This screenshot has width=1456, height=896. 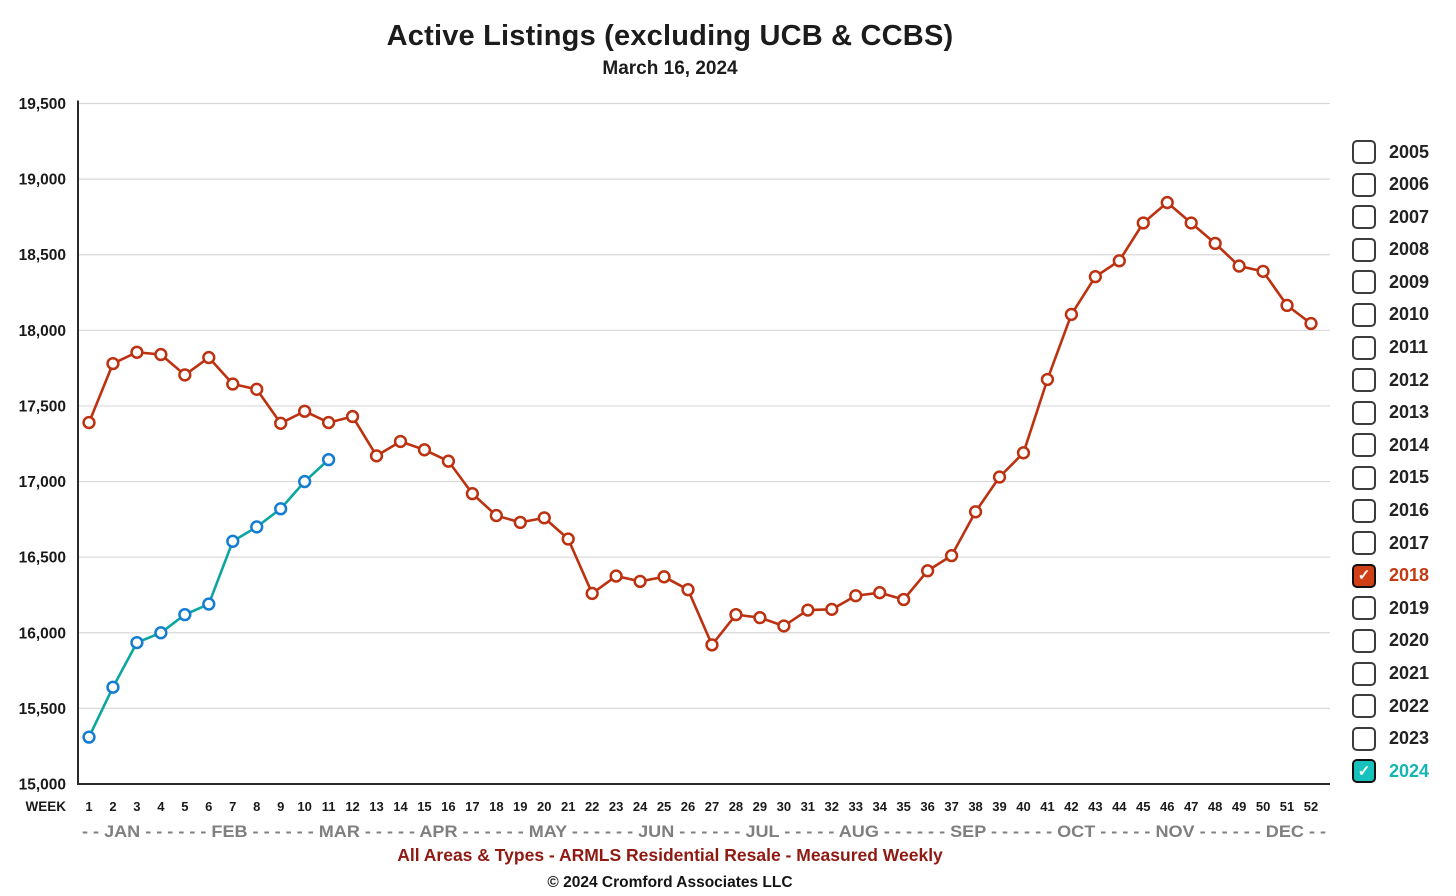 What do you see at coordinates (400, 441) in the screenshot?
I see `data-point-2018-w14` at bounding box center [400, 441].